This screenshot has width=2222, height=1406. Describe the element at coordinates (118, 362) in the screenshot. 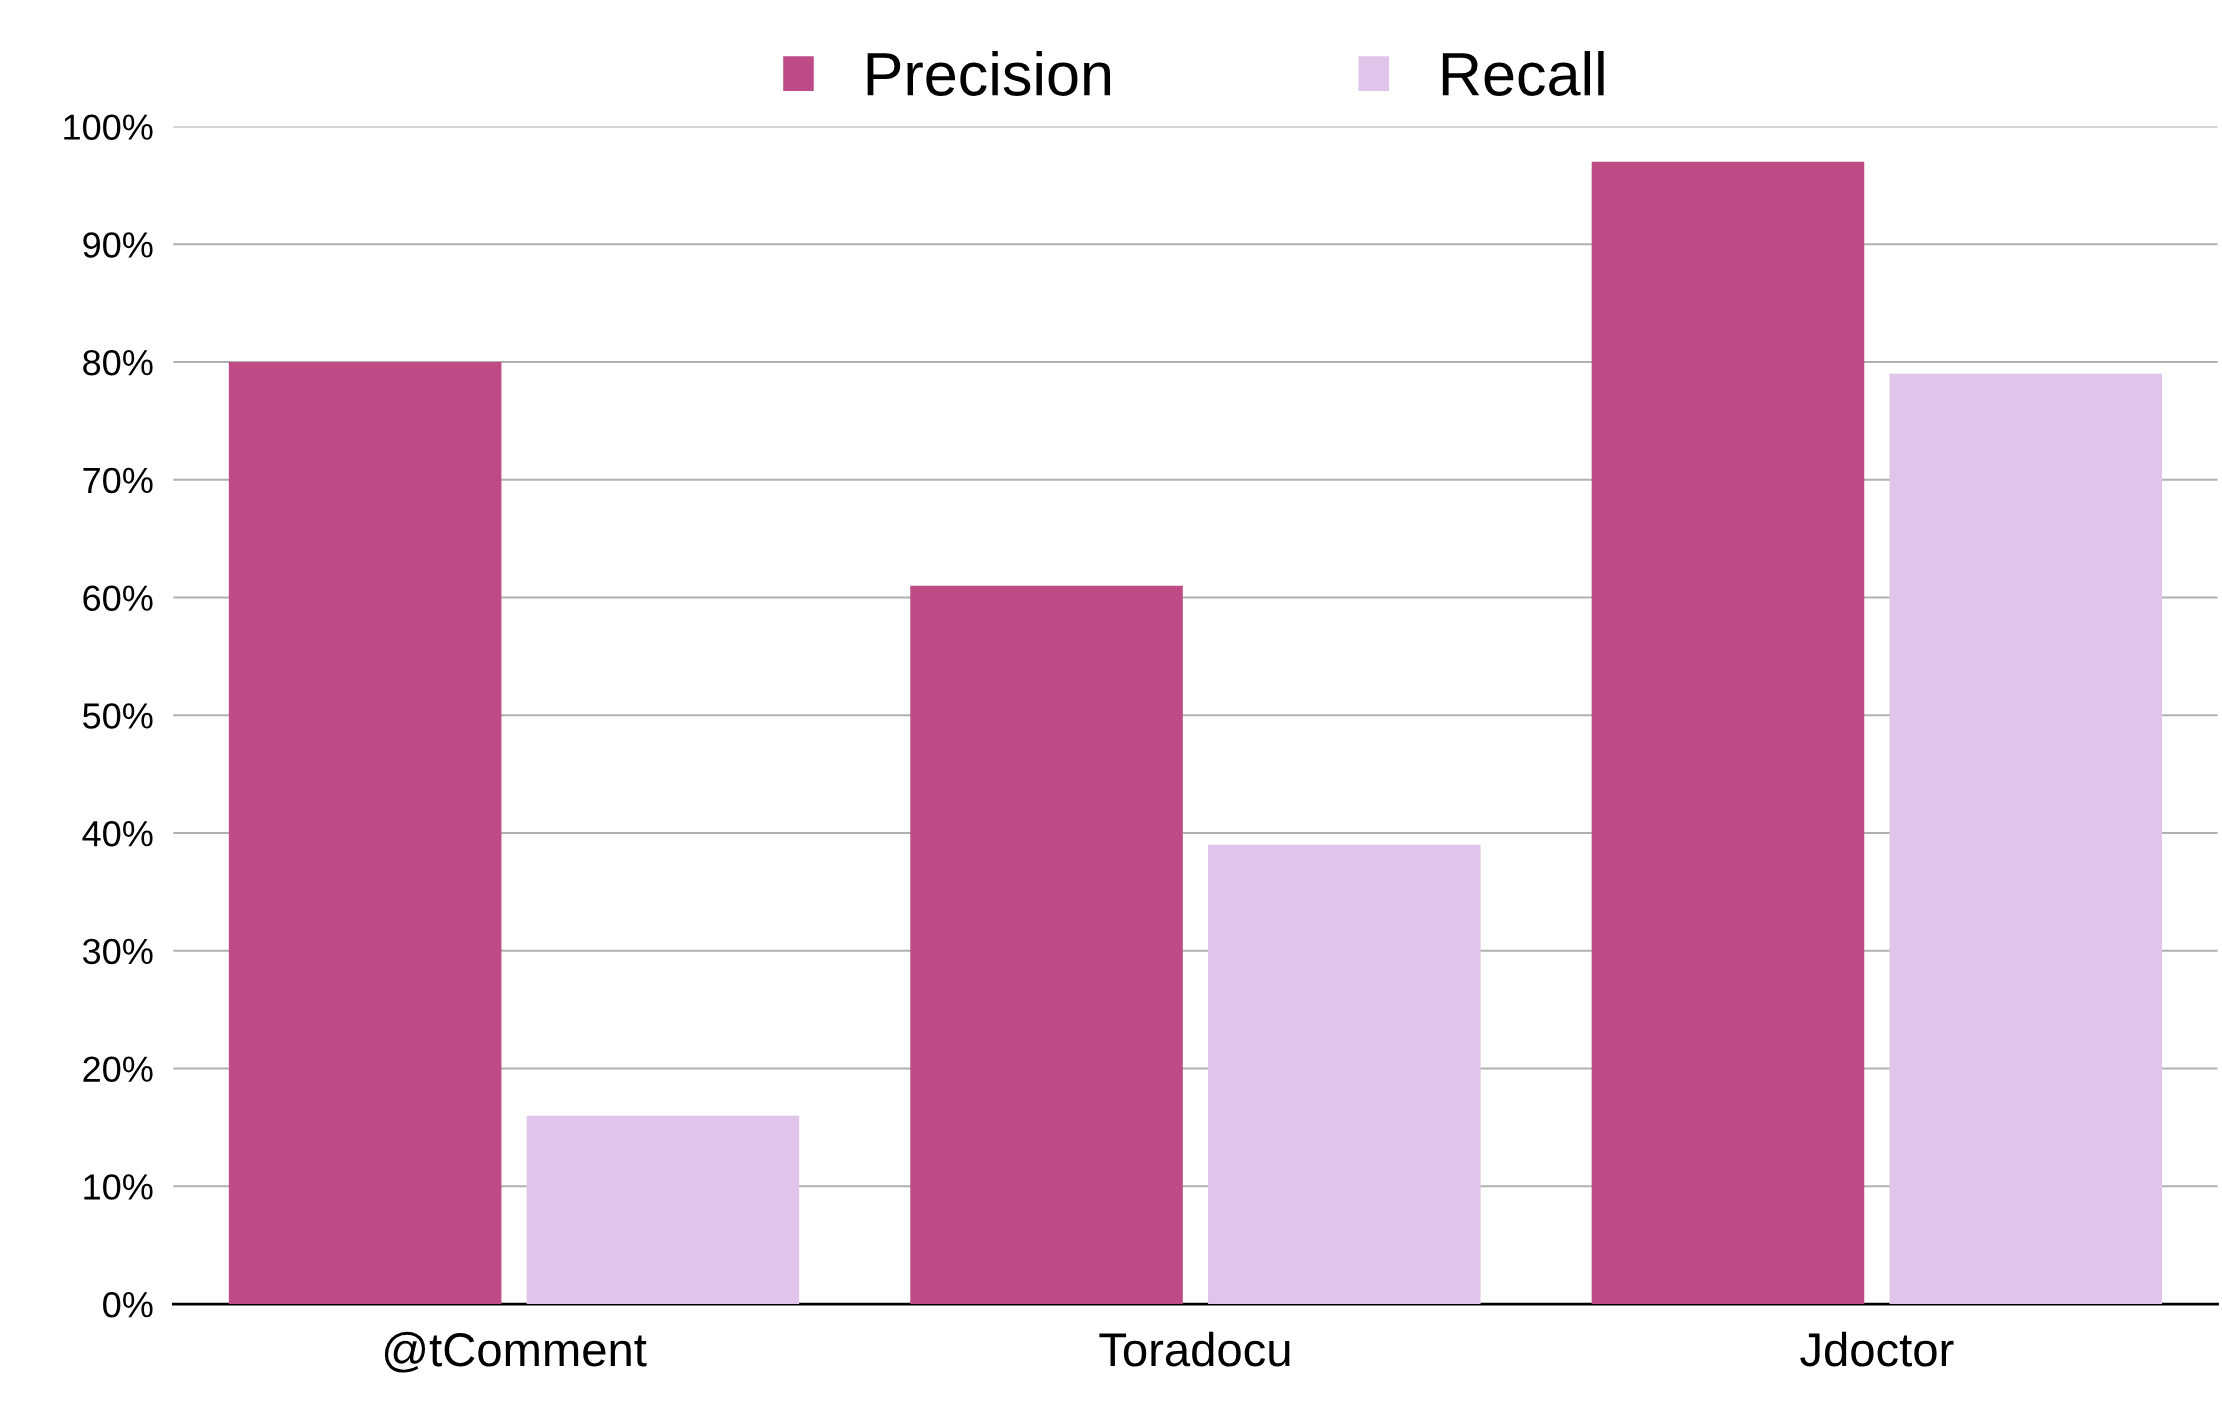

I see `y-tick-label: 80%` at that location.